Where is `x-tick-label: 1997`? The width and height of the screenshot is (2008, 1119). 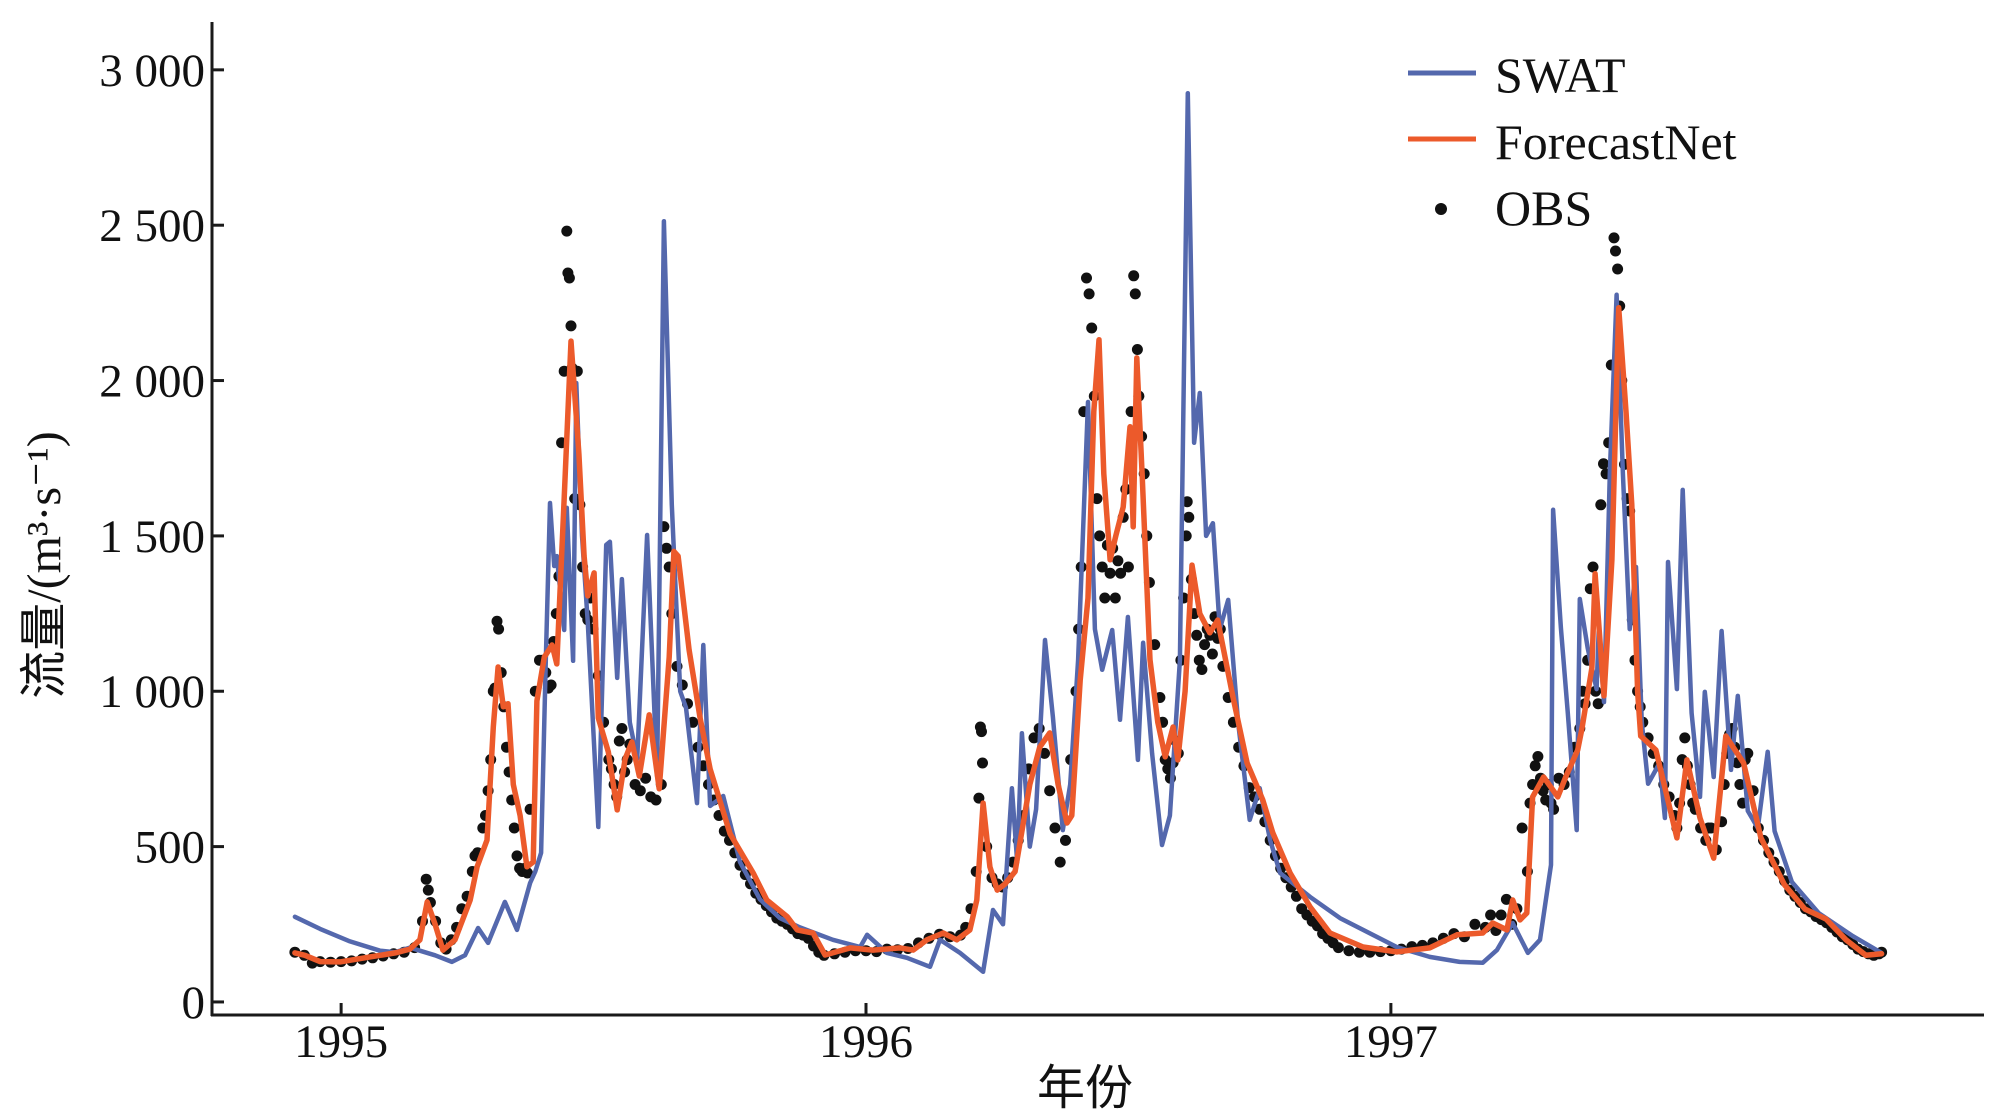
x-tick-label: 1997 is located at coordinates (1391, 1042).